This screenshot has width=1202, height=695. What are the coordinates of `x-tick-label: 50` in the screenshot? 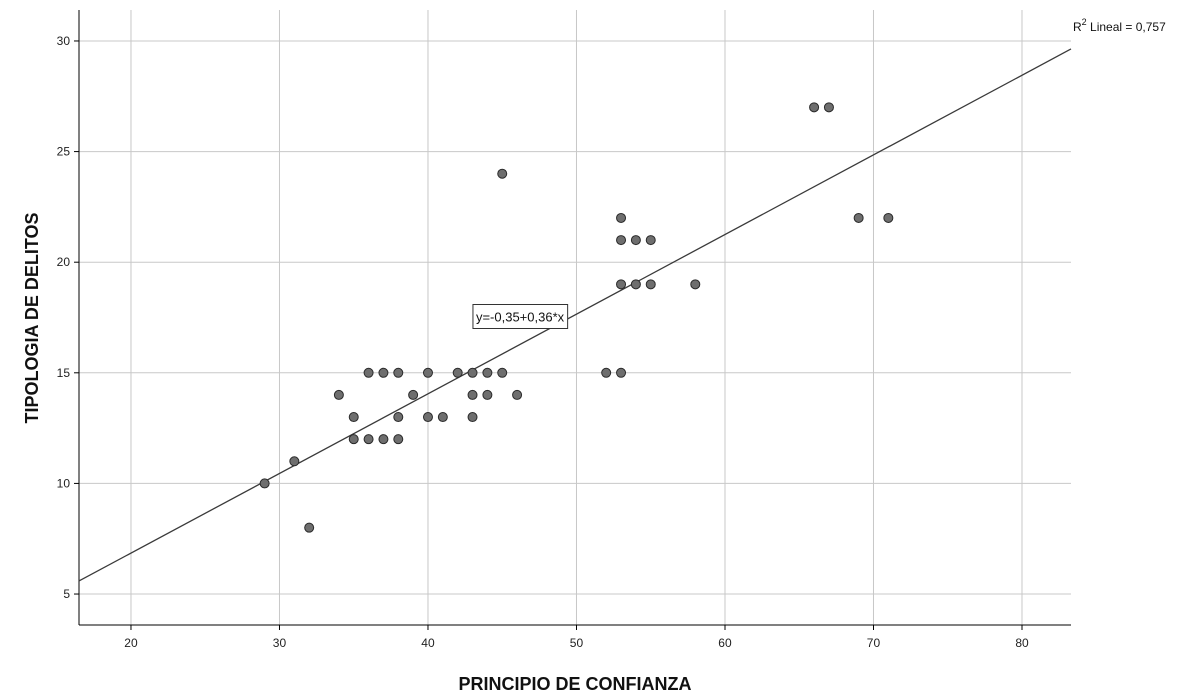 It's located at (577, 643).